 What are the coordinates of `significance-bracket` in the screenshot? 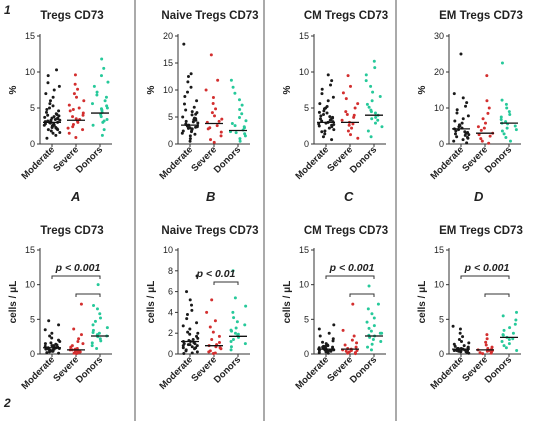 It's located at (76, 277).